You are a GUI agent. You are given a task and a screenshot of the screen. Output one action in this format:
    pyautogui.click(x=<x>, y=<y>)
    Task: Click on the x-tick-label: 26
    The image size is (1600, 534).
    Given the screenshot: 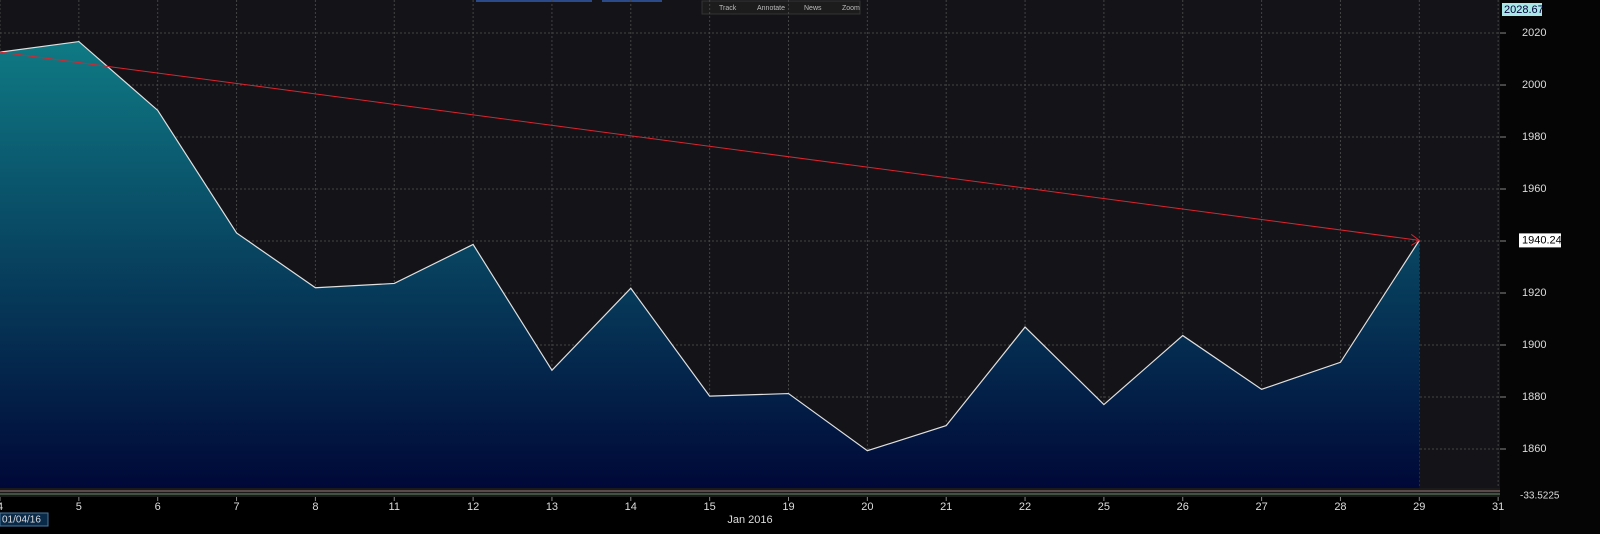 What is the action you would take?
    pyautogui.click(x=1183, y=507)
    